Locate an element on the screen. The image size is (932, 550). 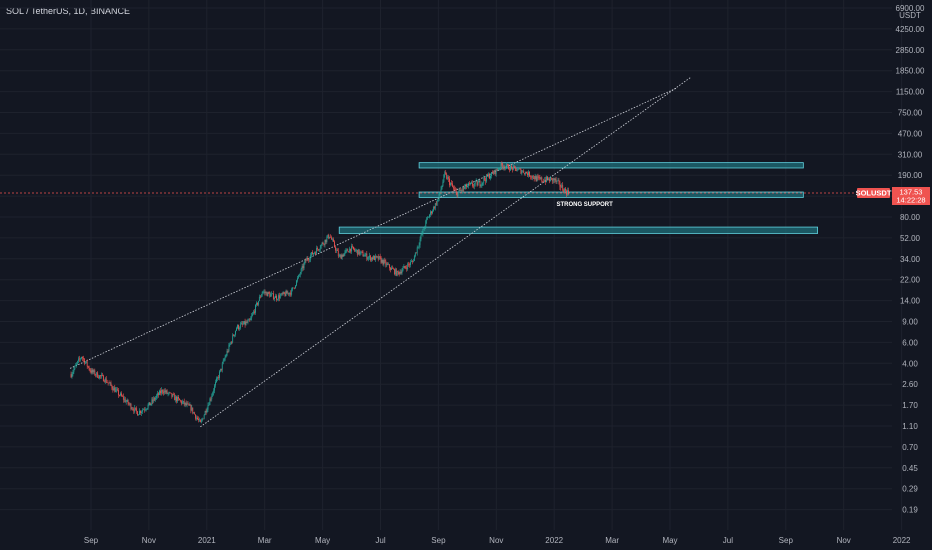
y-tick-label: 4250.00 is located at coordinates (910, 29).